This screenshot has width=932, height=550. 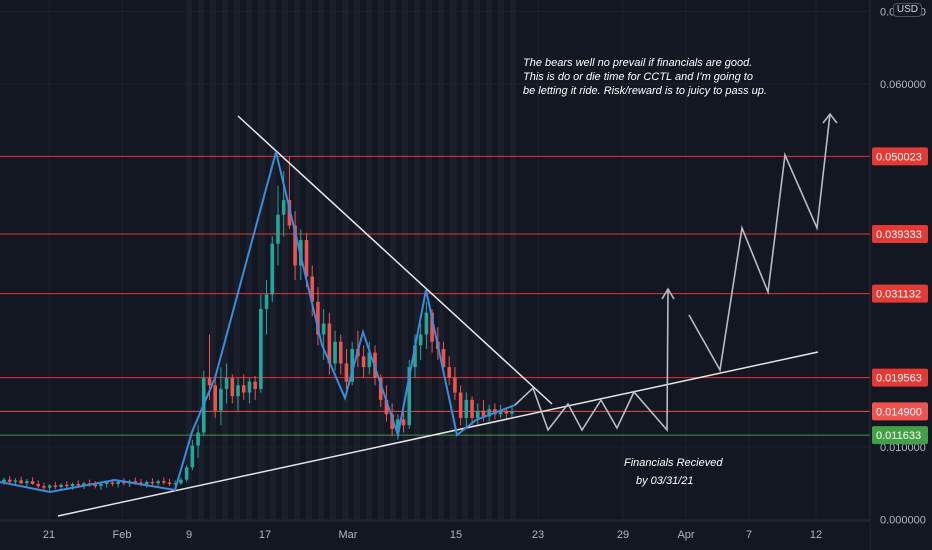 I want to click on time-tick-label: 17, so click(x=265, y=535).